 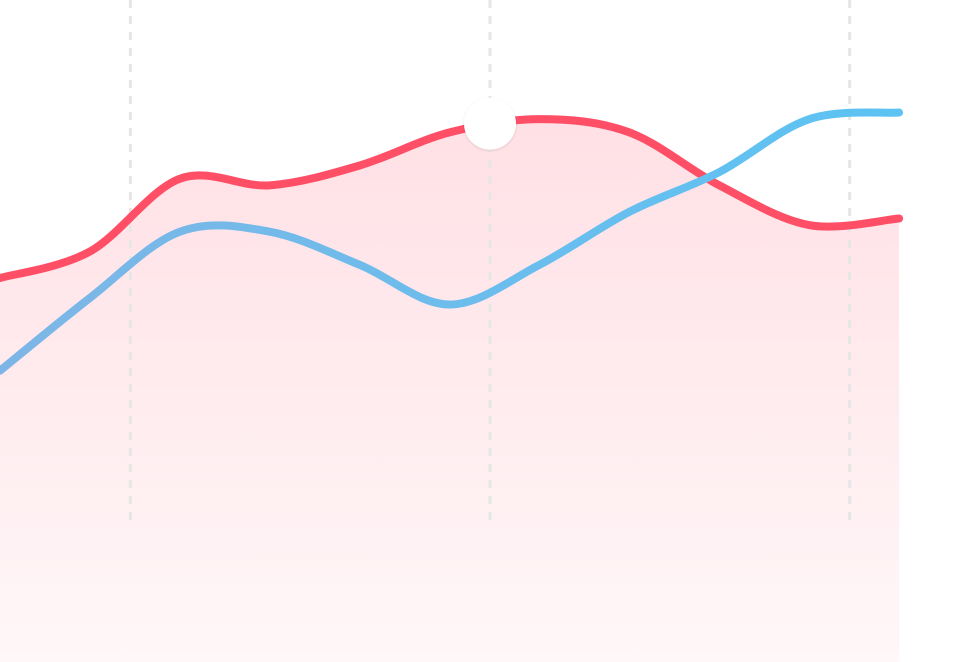 I want to click on highlight-point-marker, so click(x=490, y=123).